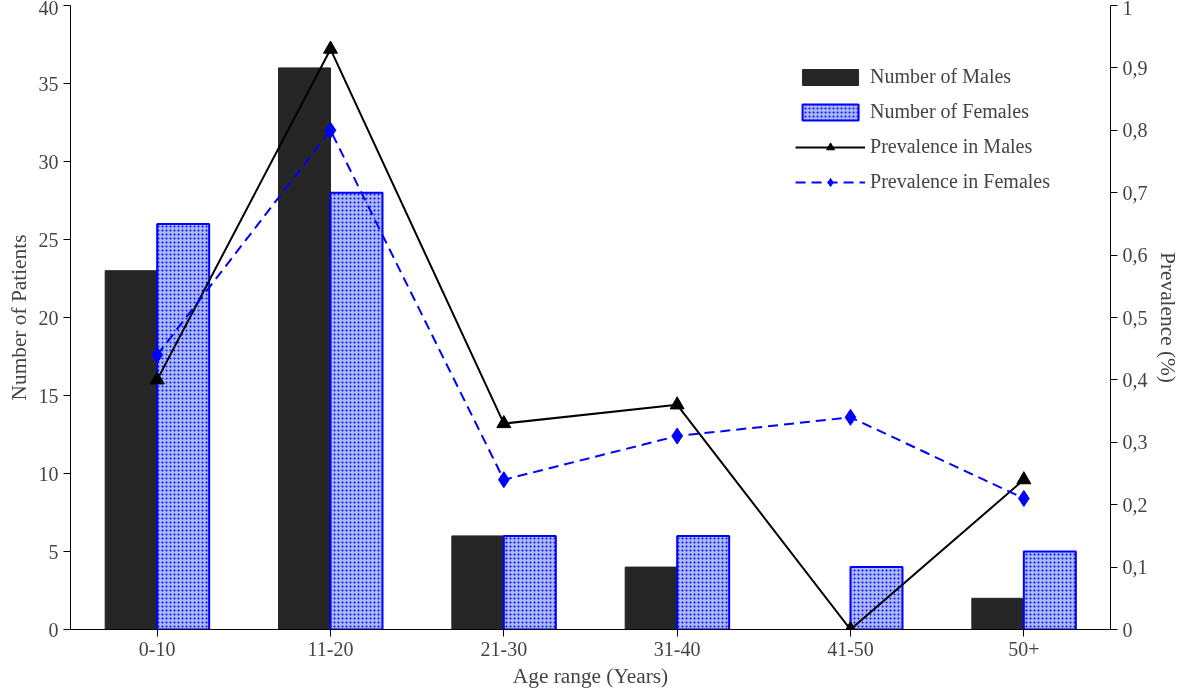 Image resolution: width=1201 pixels, height=697 pixels. I want to click on y-tick-label: 10, so click(48, 473).